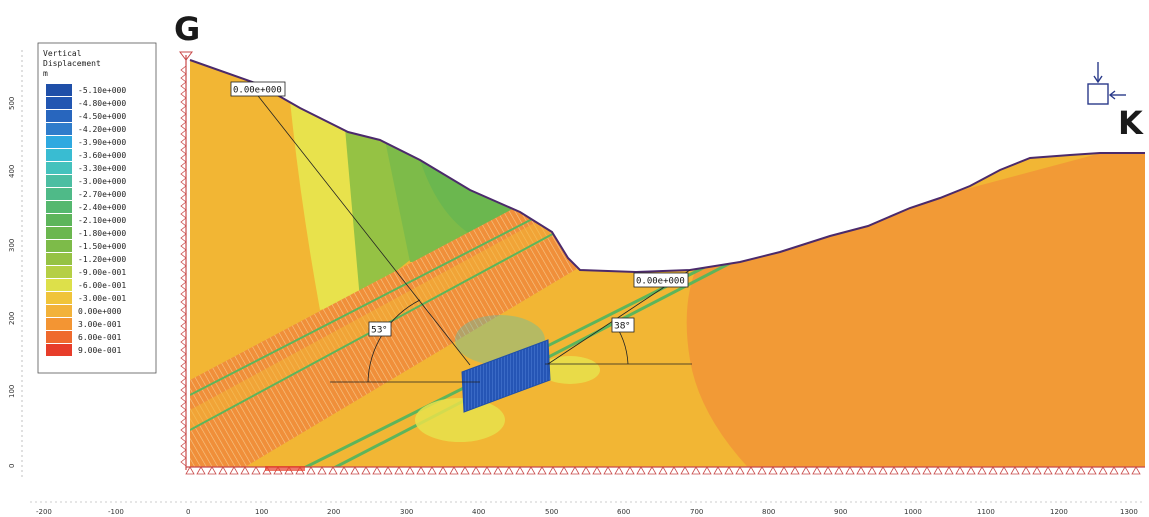  What do you see at coordinates (100, 311) in the screenshot?
I see `legend-label: 0.00e+000` at bounding box center [100, 311].